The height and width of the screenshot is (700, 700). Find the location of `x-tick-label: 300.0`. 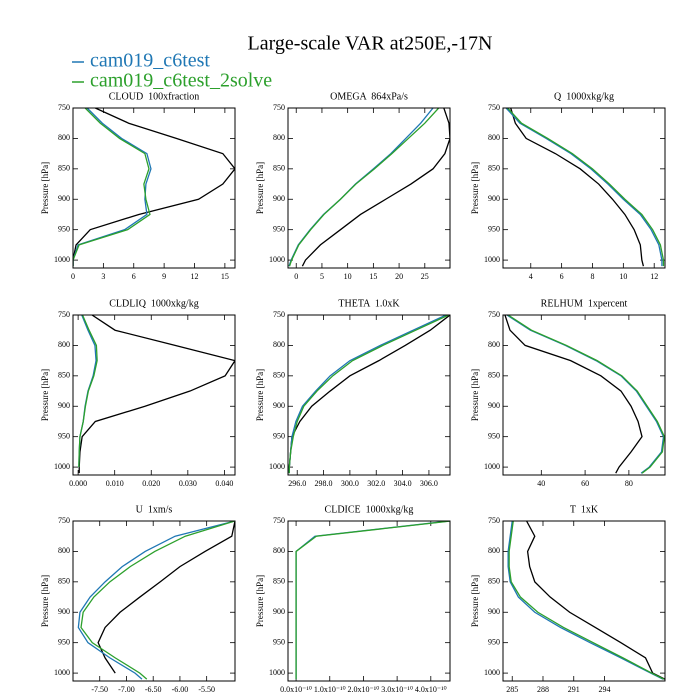

x-tick-label: 300.0 is located at coordinates (350, 483).